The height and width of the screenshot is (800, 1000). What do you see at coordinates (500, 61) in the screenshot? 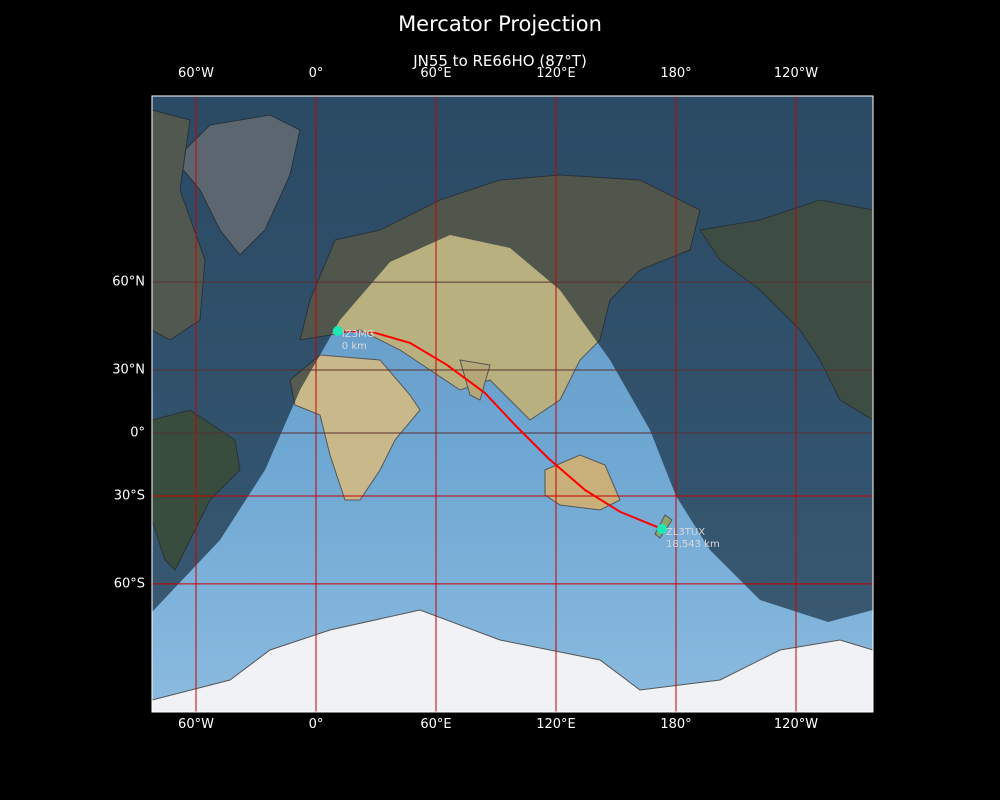
I see `figure-subtitle: JN55 to RE66HO (87°T)` at bounding box center [500, 61].